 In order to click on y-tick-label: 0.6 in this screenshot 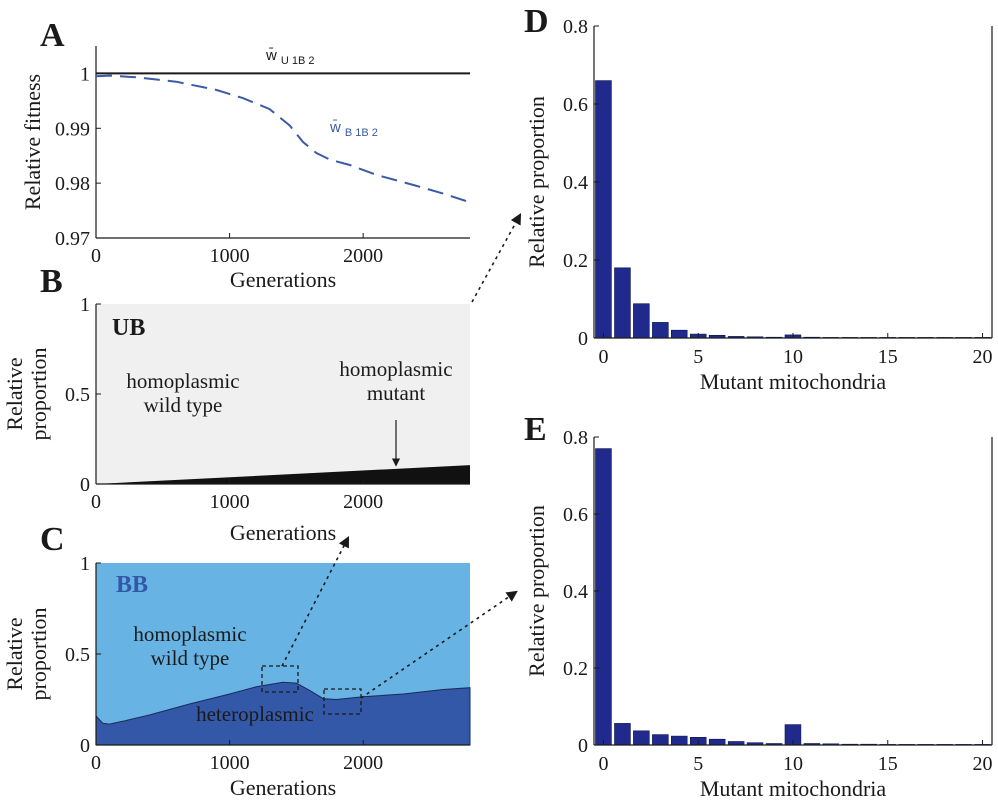, I will do `click(575, 105)`.